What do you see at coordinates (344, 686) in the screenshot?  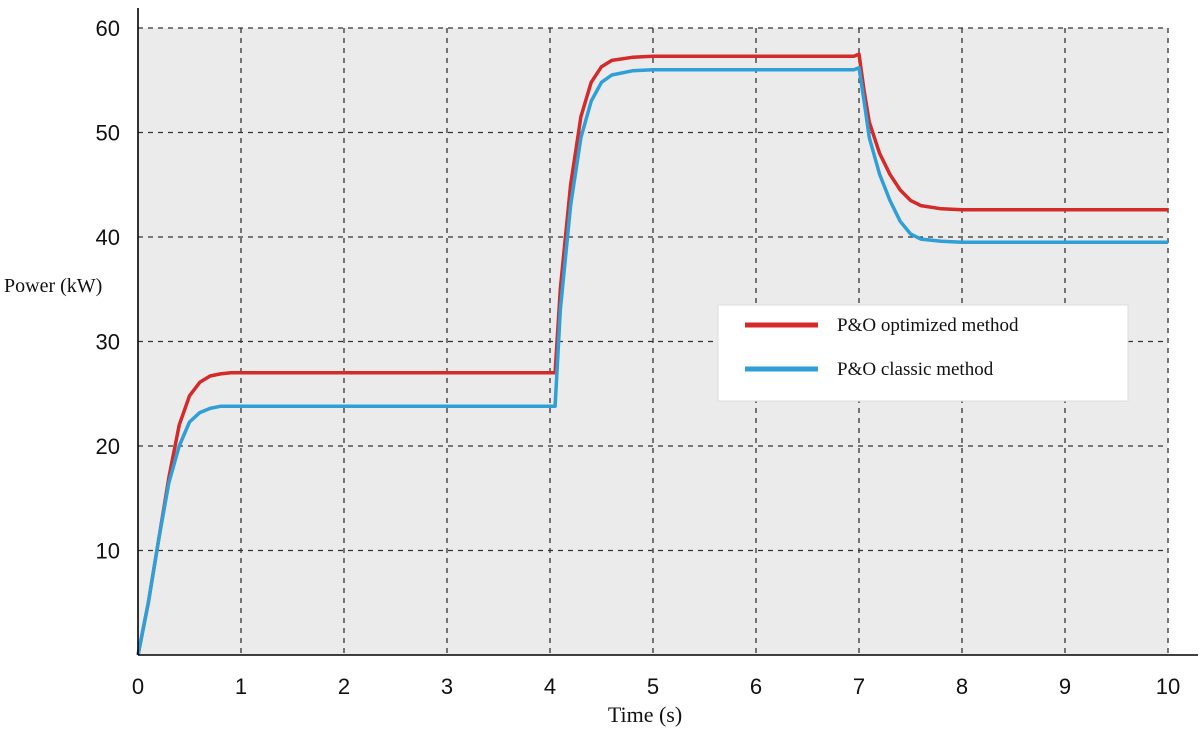 I see `x-tick-label-2: 2` at bounding box center [344, 686].